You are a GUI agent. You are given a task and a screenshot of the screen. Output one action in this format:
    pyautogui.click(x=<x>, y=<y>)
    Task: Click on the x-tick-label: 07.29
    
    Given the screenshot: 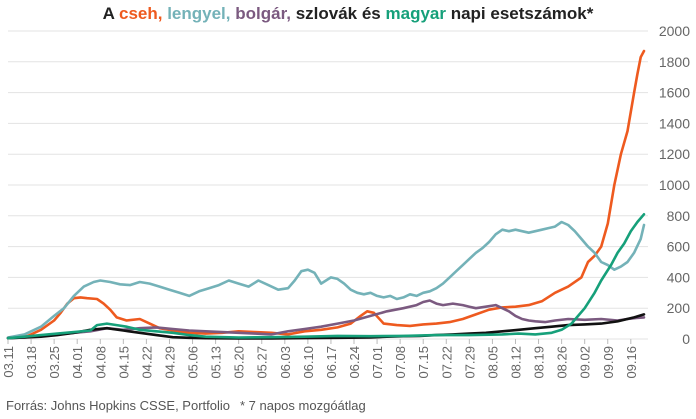 What is the action you would take?
    pyautogui.click(x=469, y=362)
    